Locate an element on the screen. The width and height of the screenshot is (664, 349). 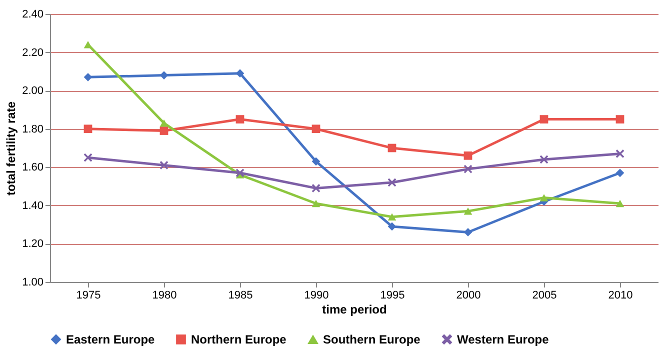
y-tick-label: 1.80 is located at coordinates (33, 129).